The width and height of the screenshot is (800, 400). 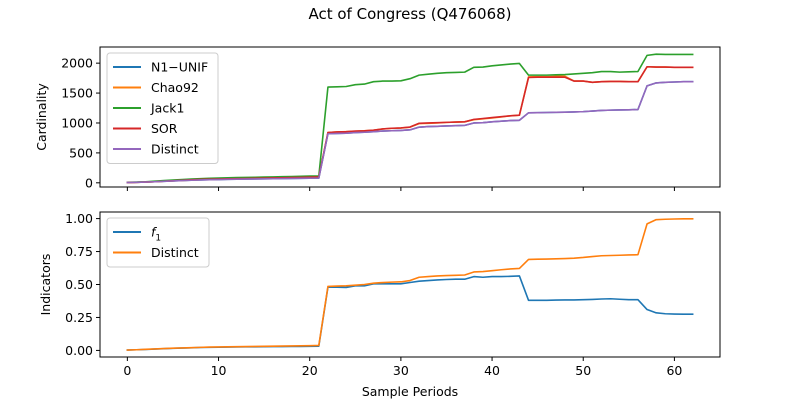 I want to click on legend-label: f1, so click(x=156, y=234).